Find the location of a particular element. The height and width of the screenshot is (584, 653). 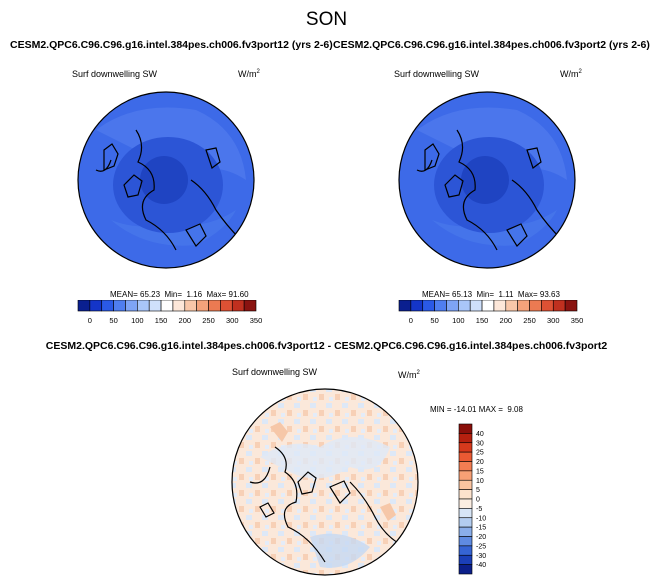

colorbar-tick-label: -10 is located at coordinates (481, 518).